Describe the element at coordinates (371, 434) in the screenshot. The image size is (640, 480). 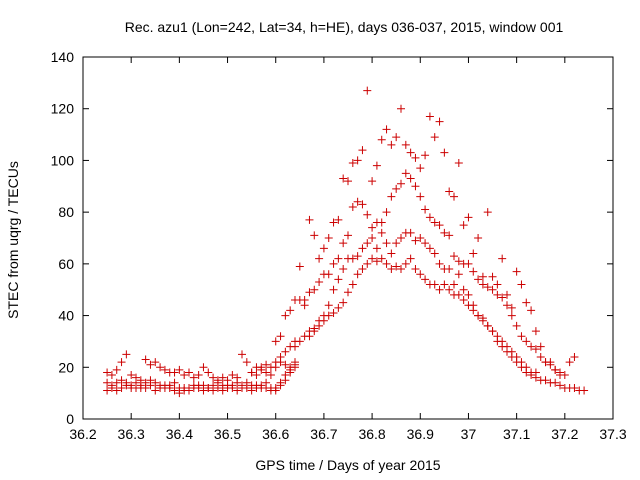
I see `x-tick-label: 36.8` at that location.